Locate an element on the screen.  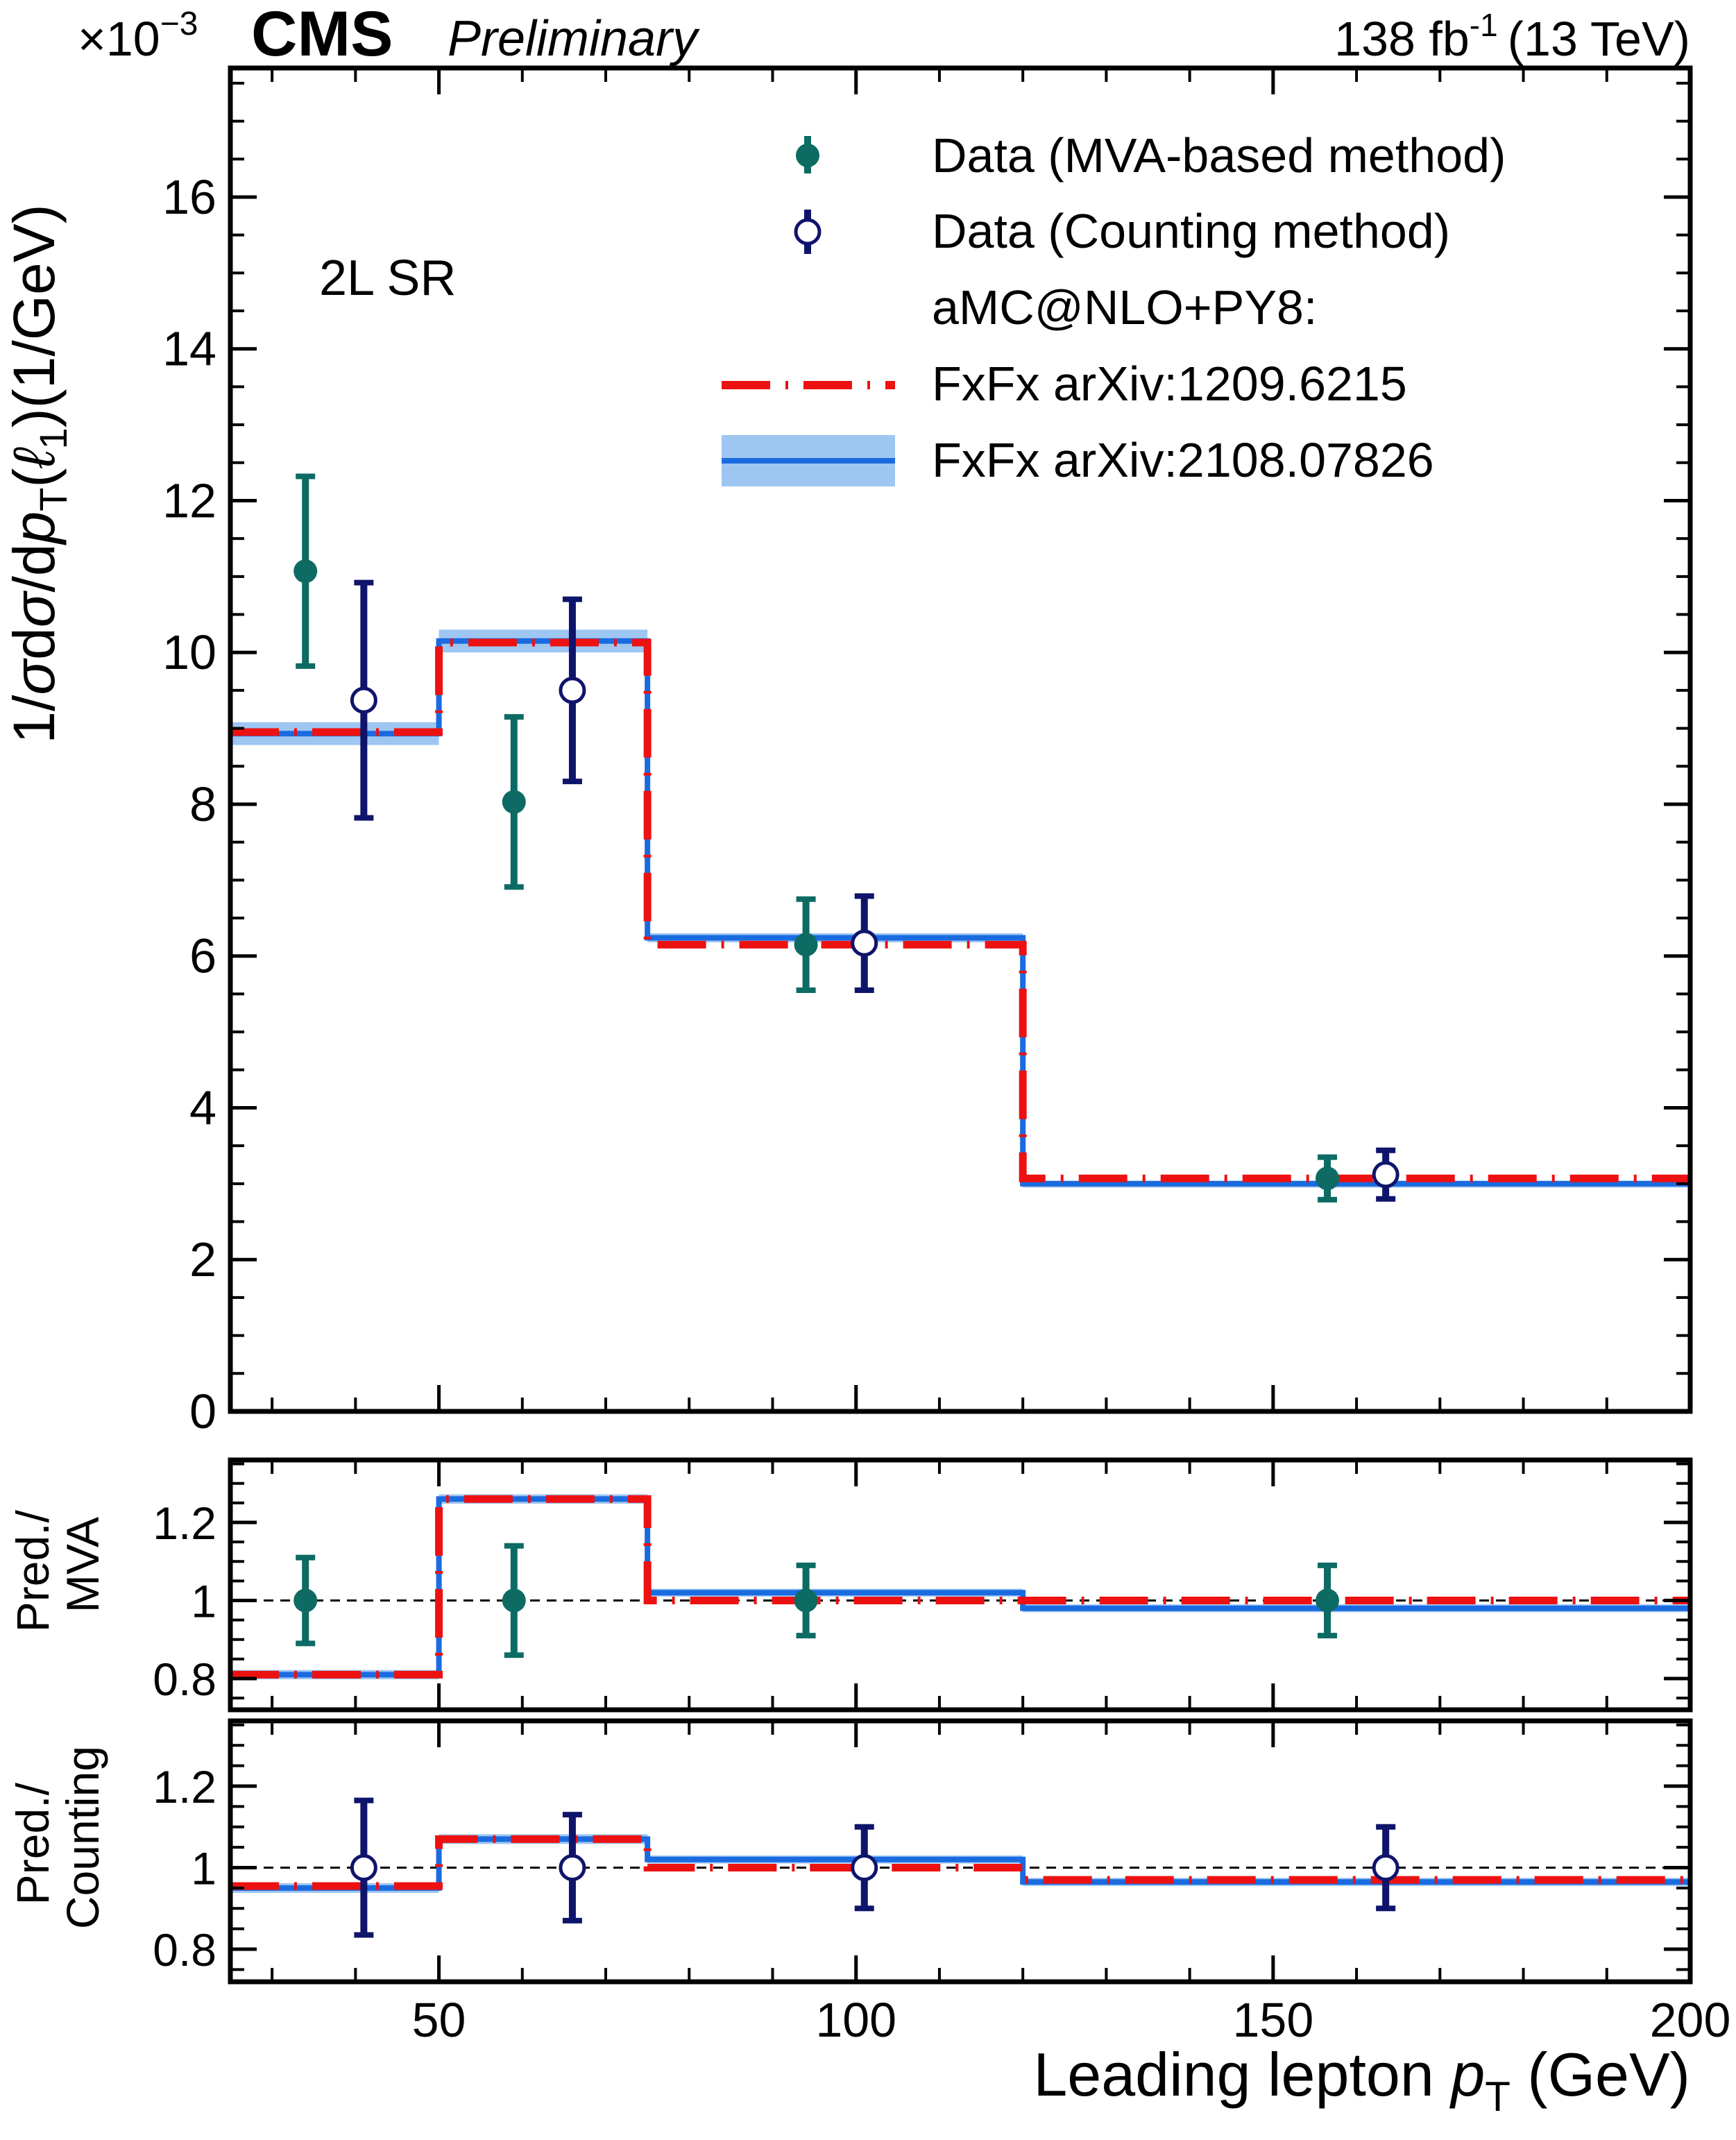
y-axis-title-part-6: T is located at coordinates (53, 499).